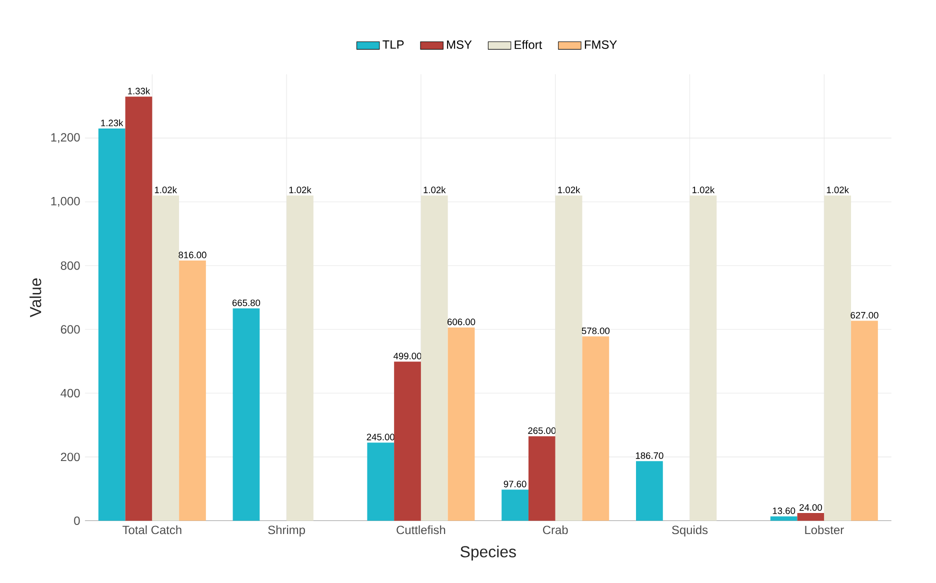  Describe the element at coordinates (70, 393) in the screenshot. I see `y-tick-label: 400` at that location.